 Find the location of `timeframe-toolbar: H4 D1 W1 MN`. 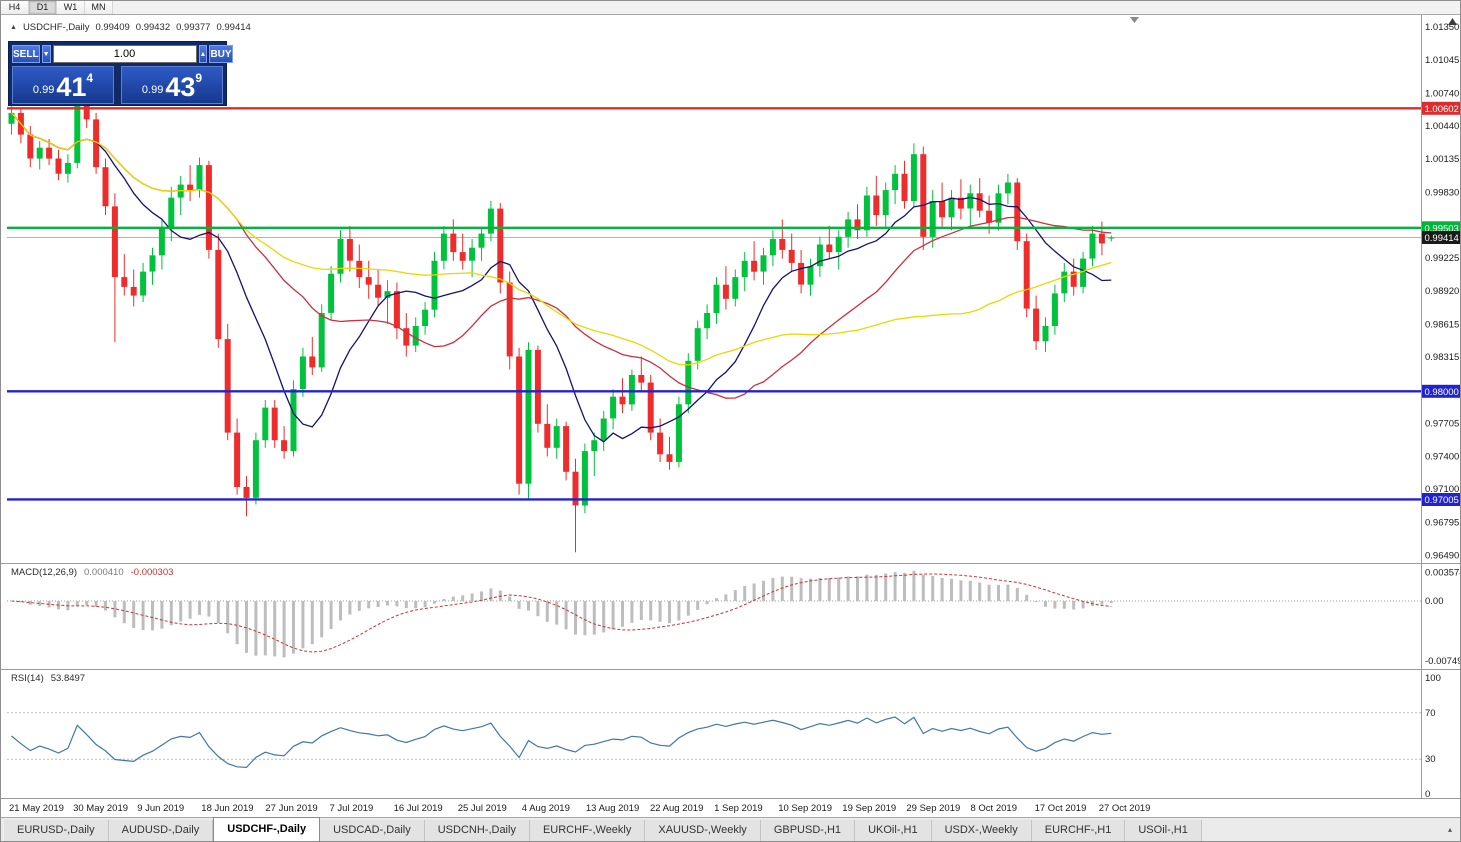

timeframe-toolbar: H4 D1 W1 MN is located at coordinates (730, 8).